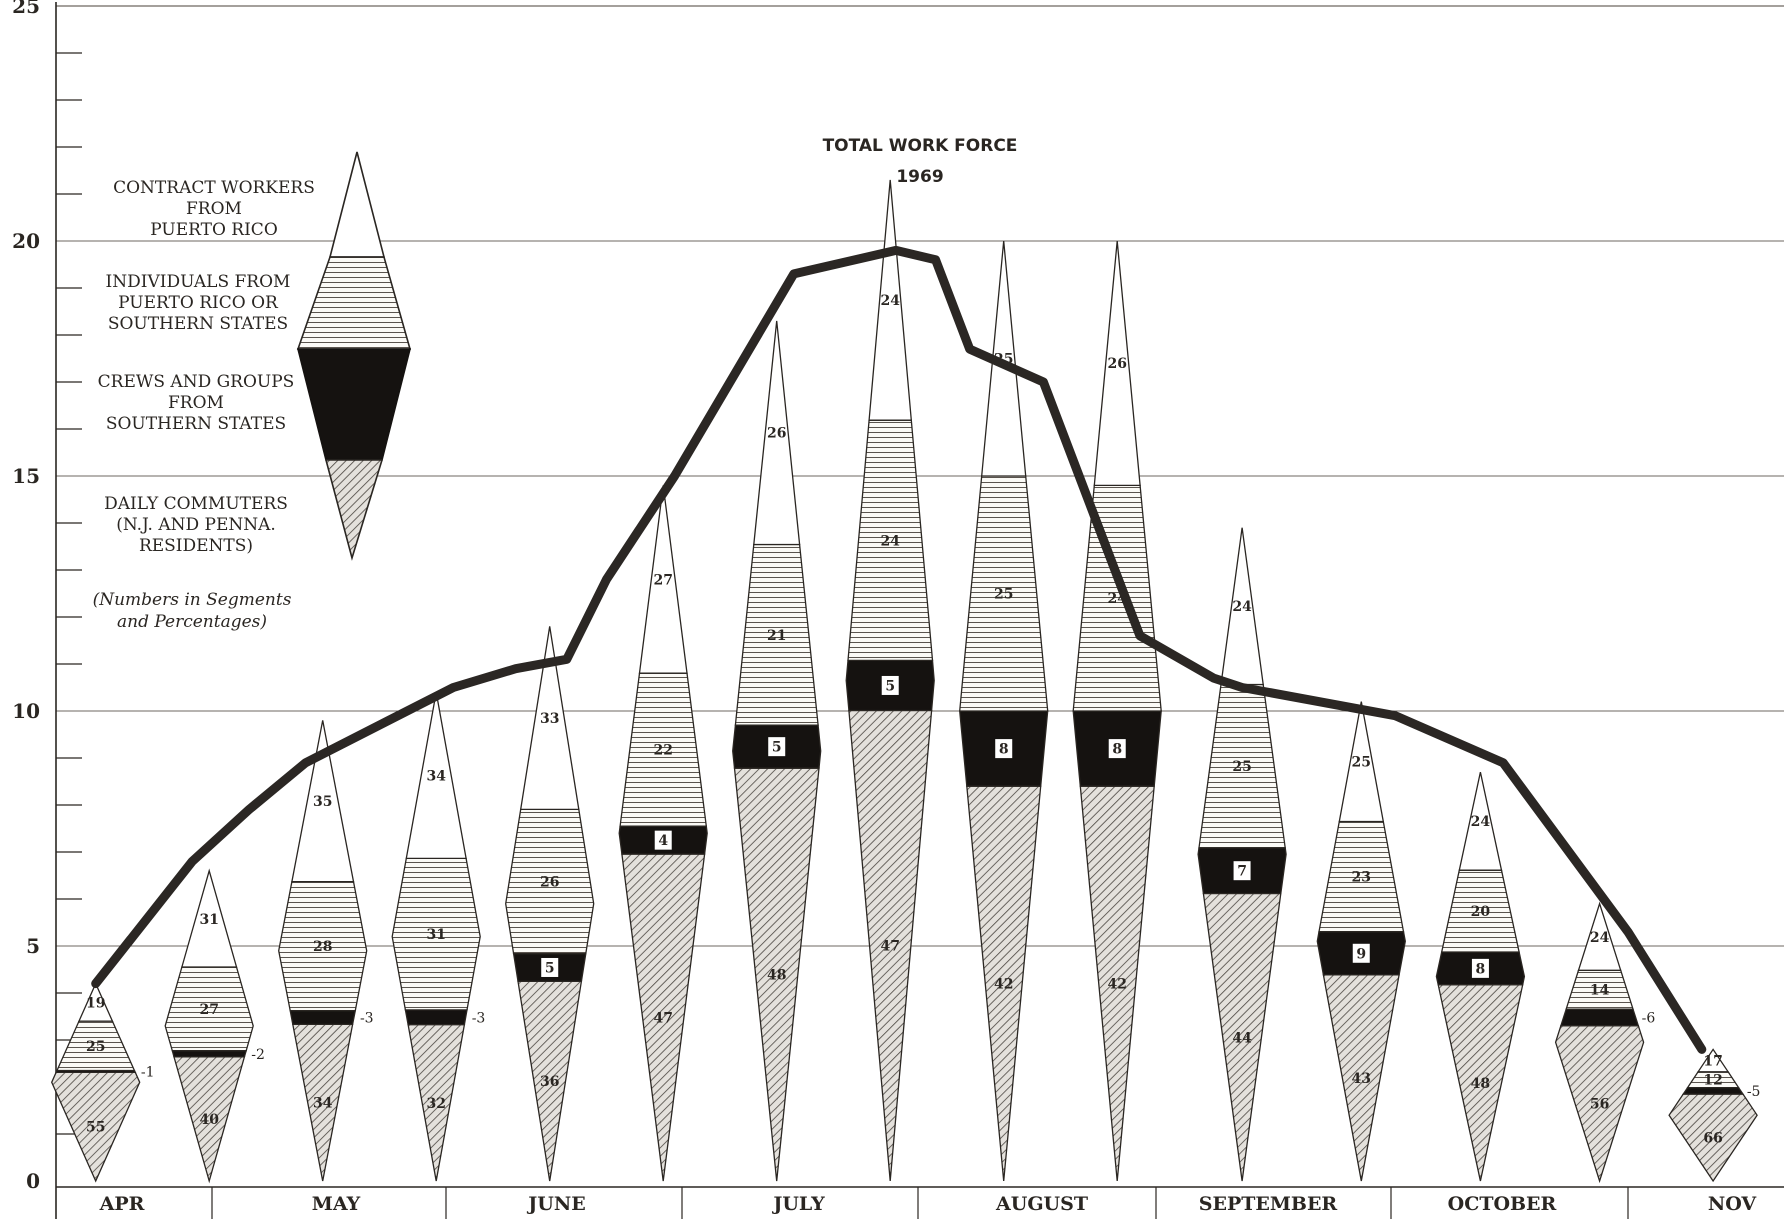 The width and height of the screenshot is (1784, 1219). What do you see at coordinates (919, 177) in the screenshot?
I see `chart-subtitle-text: 1969` at bounding box center [919, 177].